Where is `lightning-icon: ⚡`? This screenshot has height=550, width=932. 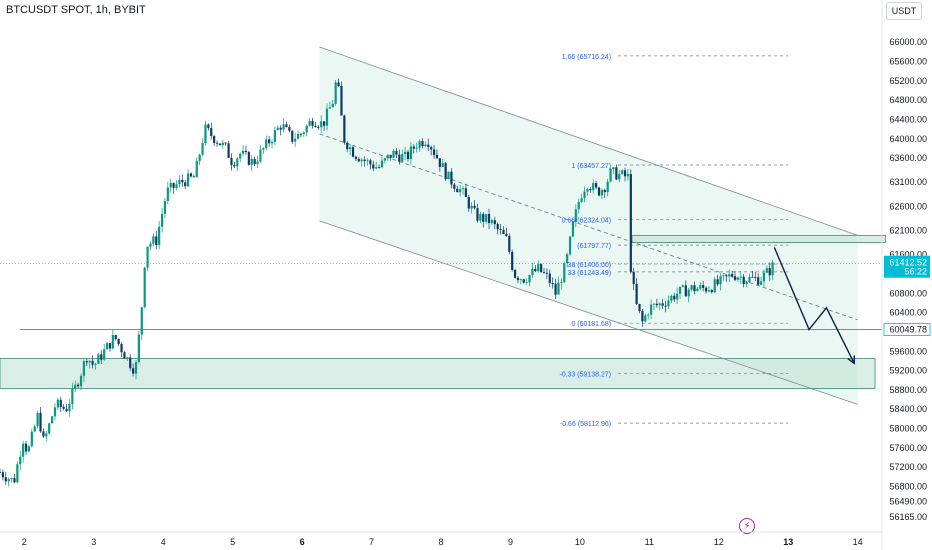
lightning-icon: ⚡ is located at coordinates (747, 526).